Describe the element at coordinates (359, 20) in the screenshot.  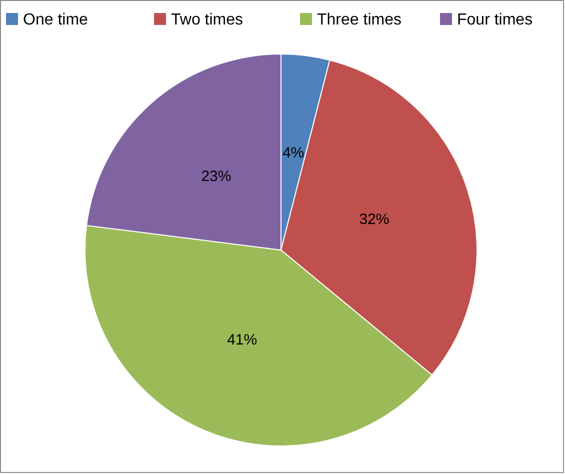
I see `legend-label: Three times` at that location.